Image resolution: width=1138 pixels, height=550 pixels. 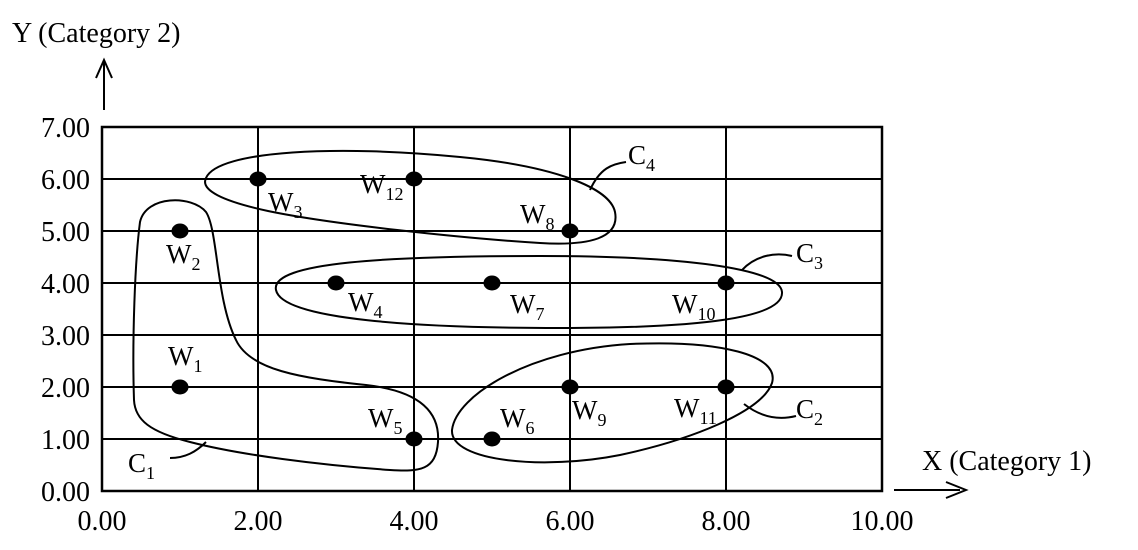 I want to click on x-tick-label: 4.00, so click(x=414, y=521).